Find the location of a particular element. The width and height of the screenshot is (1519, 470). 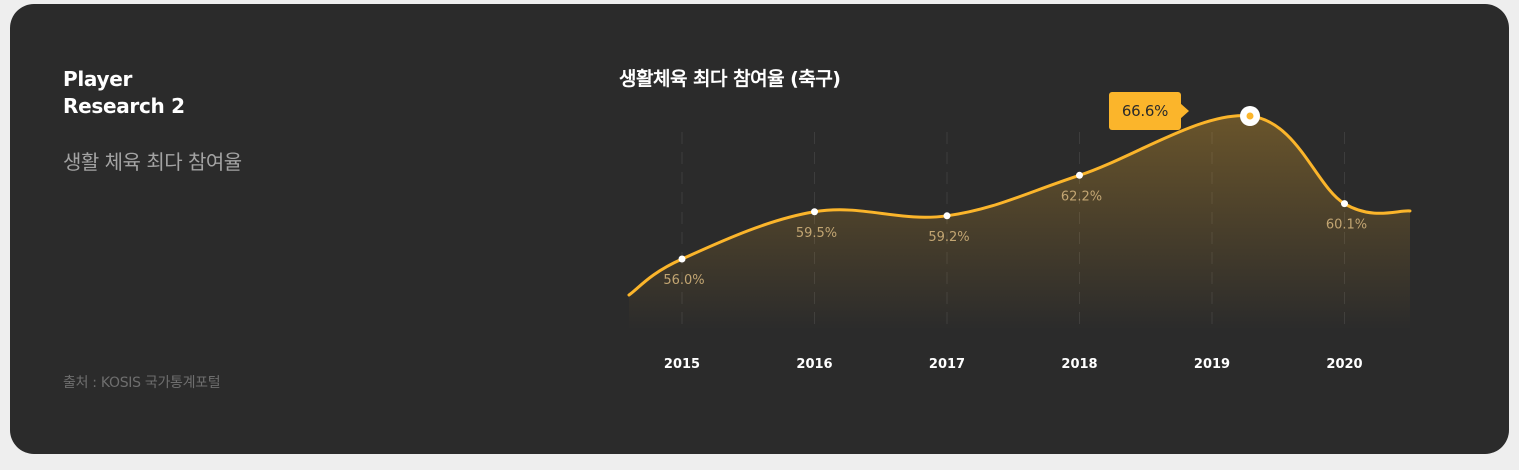

x-tick-label: 2020 is located at coordinates (1344, 364).